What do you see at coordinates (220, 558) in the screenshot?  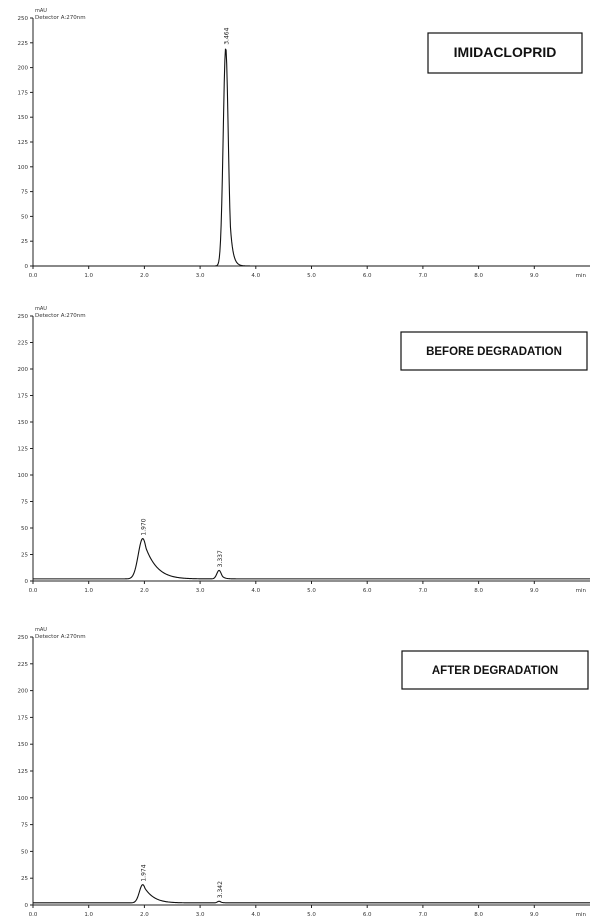 I see `peak-label: 3.337` at bounding box center [220, 558].